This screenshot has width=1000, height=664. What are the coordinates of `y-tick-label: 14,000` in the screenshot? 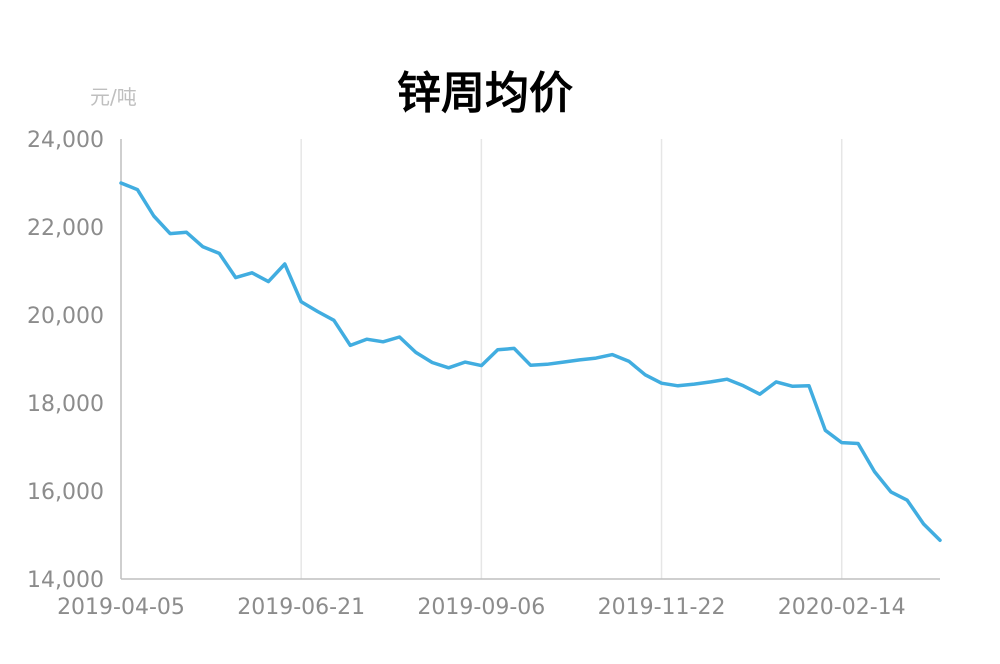 It's located at (65, 580).